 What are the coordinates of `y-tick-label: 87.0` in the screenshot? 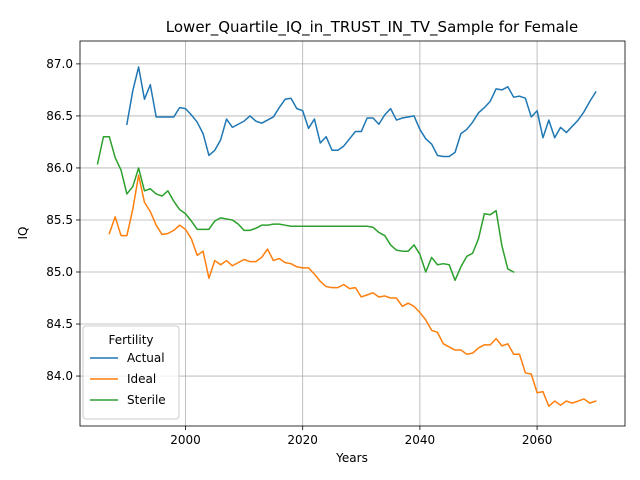 It's located at (59, 64).